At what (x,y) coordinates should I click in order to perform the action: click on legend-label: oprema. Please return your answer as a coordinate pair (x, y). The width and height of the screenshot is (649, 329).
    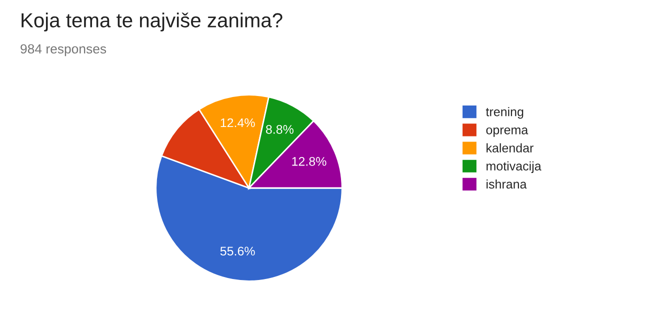
    Looking at the image, I should click on (507, 132).